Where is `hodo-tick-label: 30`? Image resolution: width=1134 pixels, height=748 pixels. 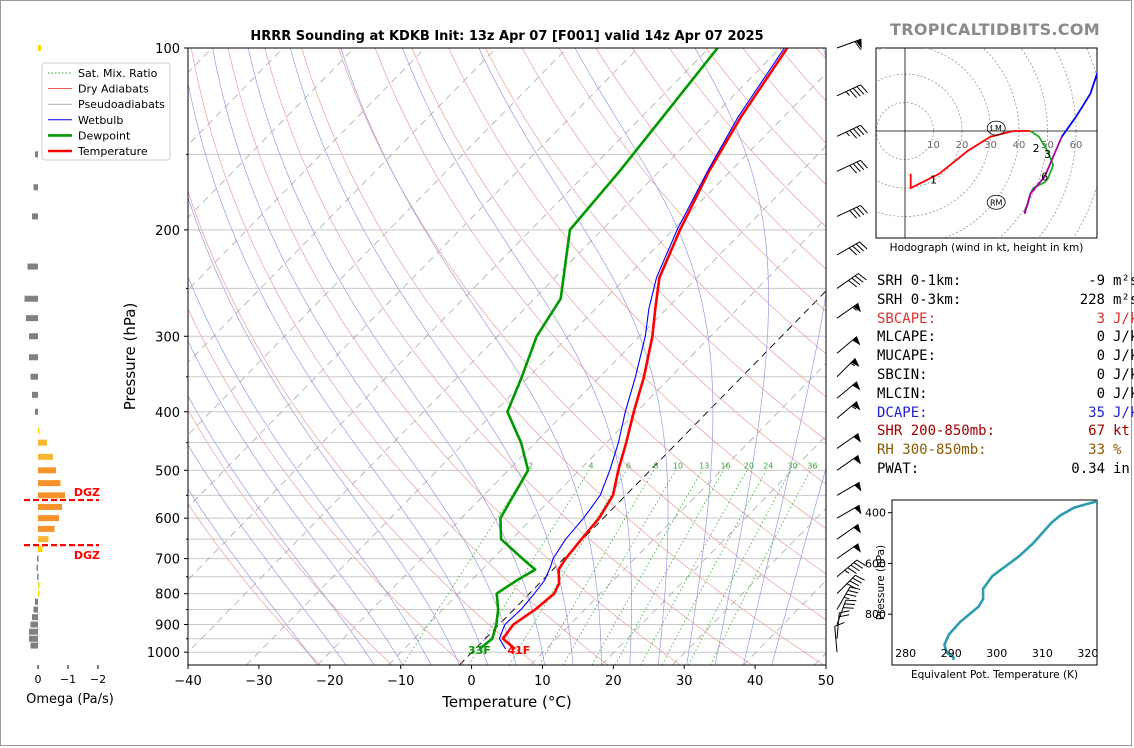
hodo-tick-label: 30 is located at coordinates (990, 145).